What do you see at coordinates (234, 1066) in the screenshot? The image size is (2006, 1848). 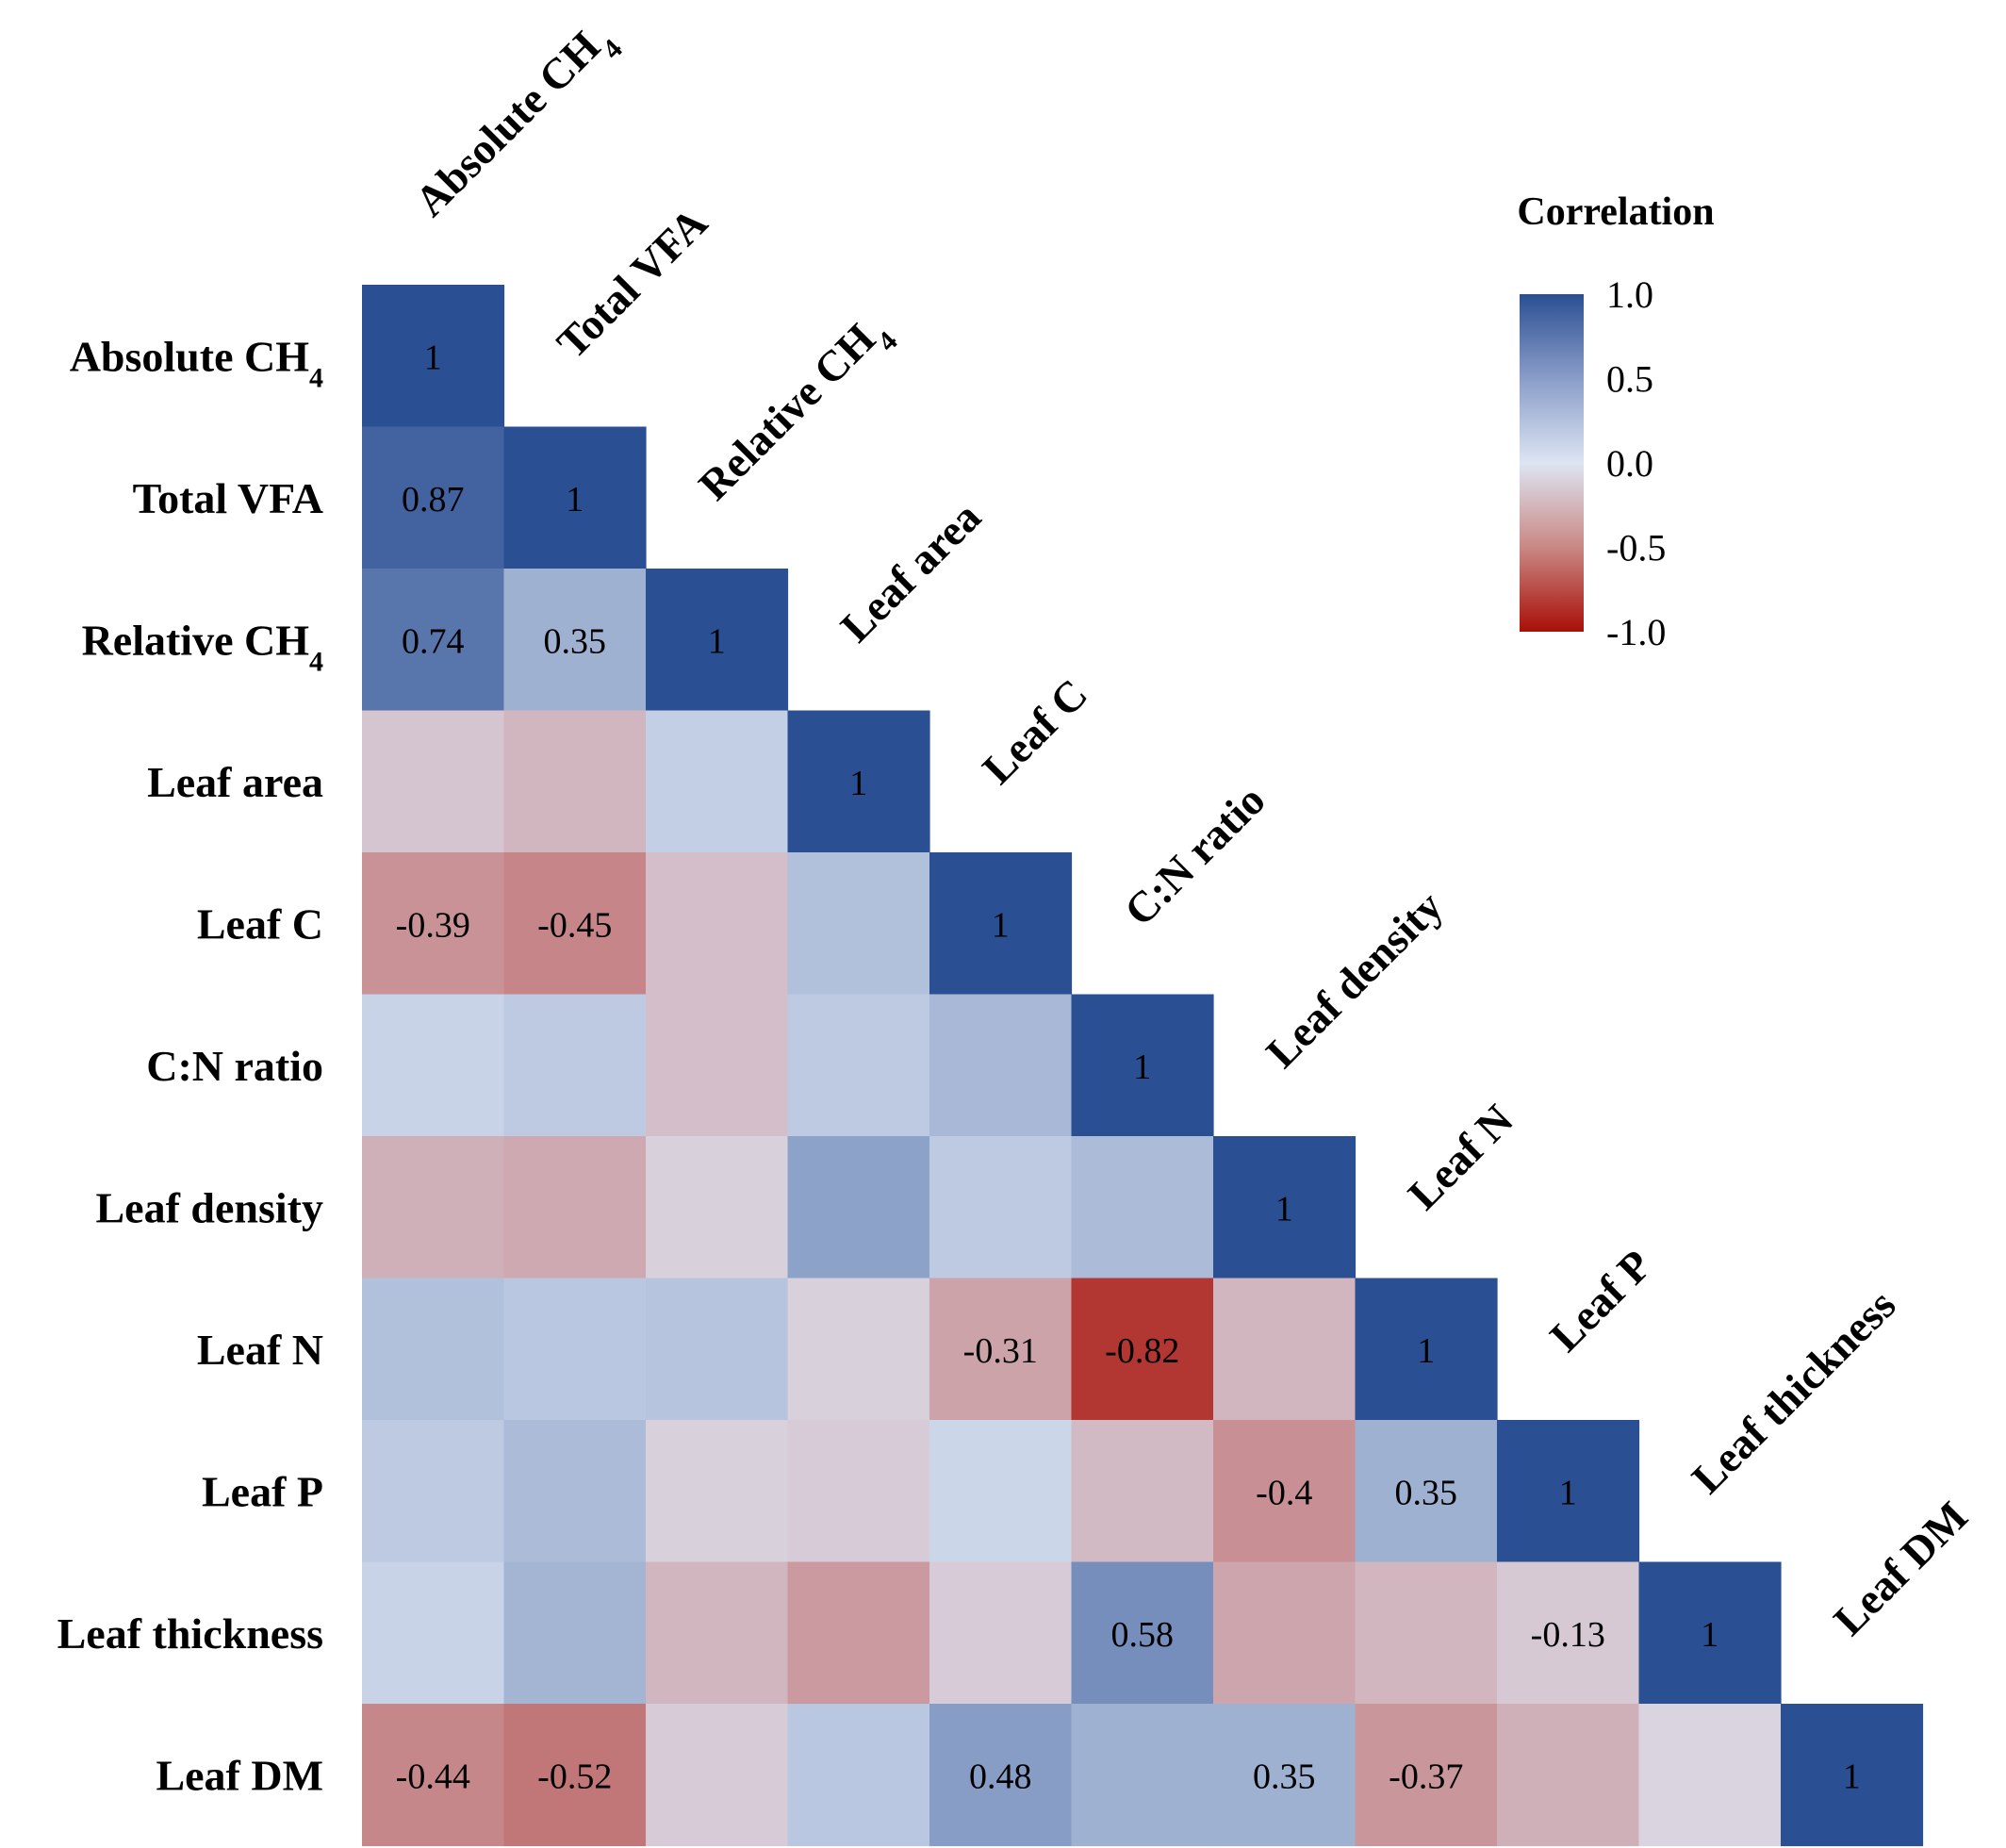 I see `row-label: C:N ratio` at bounding box center [234, 1066].